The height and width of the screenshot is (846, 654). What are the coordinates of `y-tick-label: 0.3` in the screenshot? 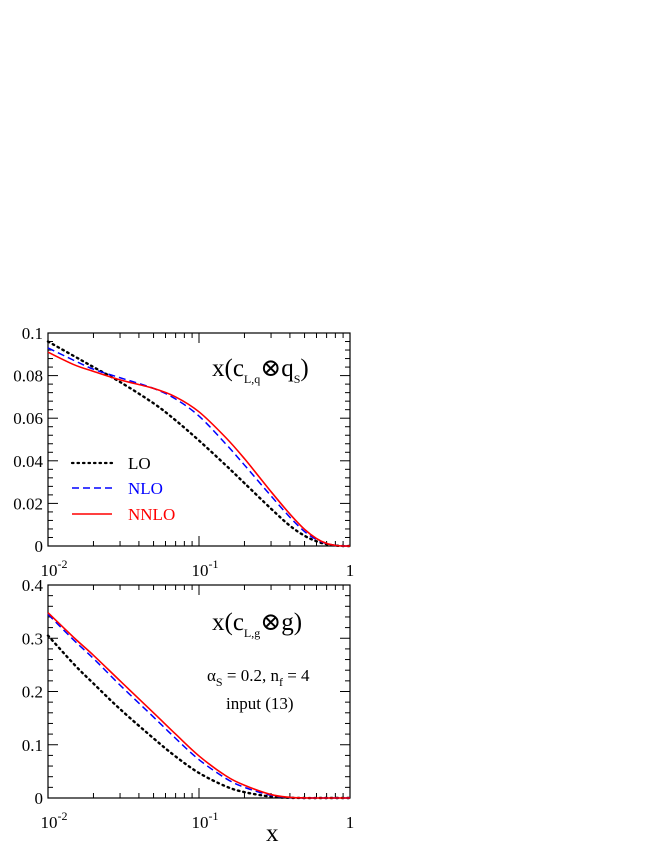 It's located at (32, 638).